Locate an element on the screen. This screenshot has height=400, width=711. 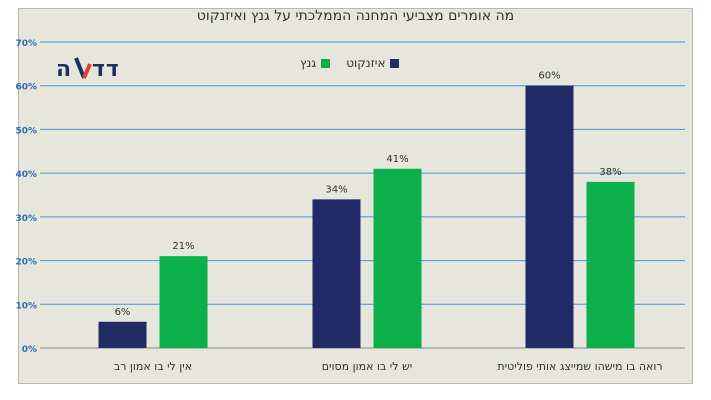
y-tick-label: 10% is located at coordinates (26, 306).